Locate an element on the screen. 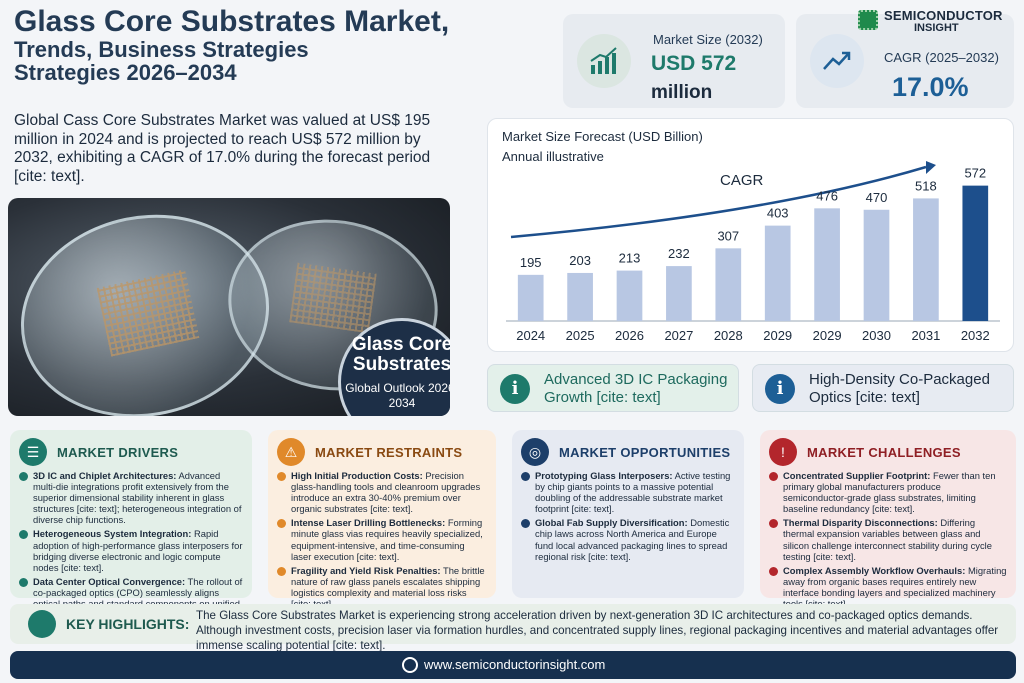 This screenshot has height=683, width=1024. list-icon: ☰ is located at coordinates (33, 452).